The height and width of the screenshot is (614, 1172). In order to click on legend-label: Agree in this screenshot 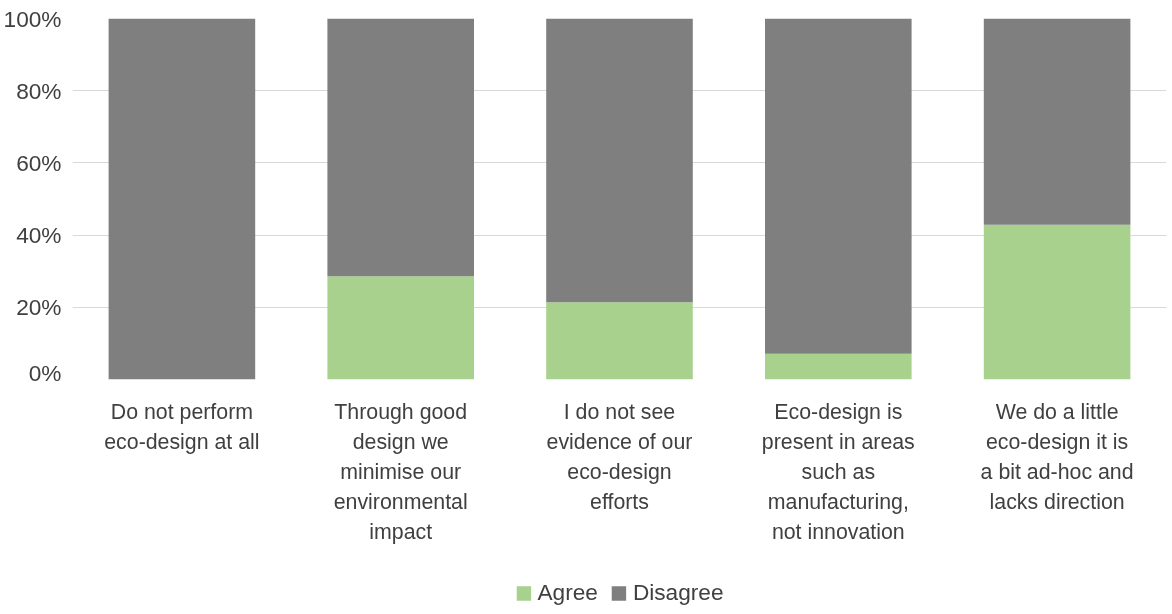, I will do `click(567, 592)`.